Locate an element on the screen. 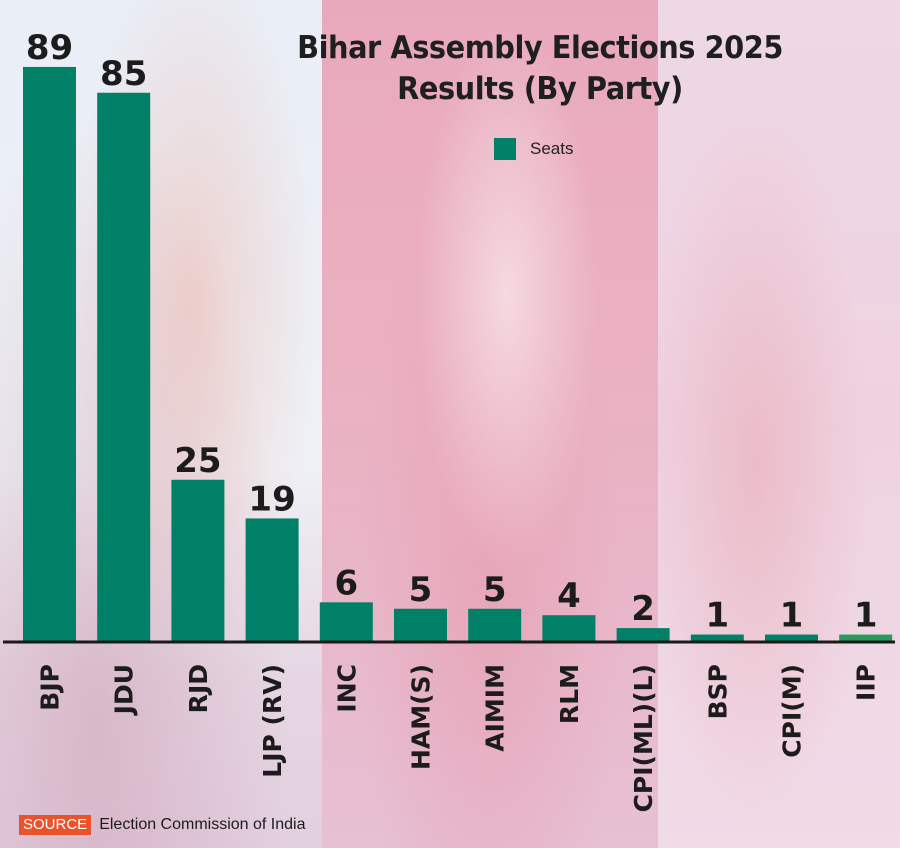 The image size is (900, 848). category-label: CPI(M) is located at coordinates (792, 711).